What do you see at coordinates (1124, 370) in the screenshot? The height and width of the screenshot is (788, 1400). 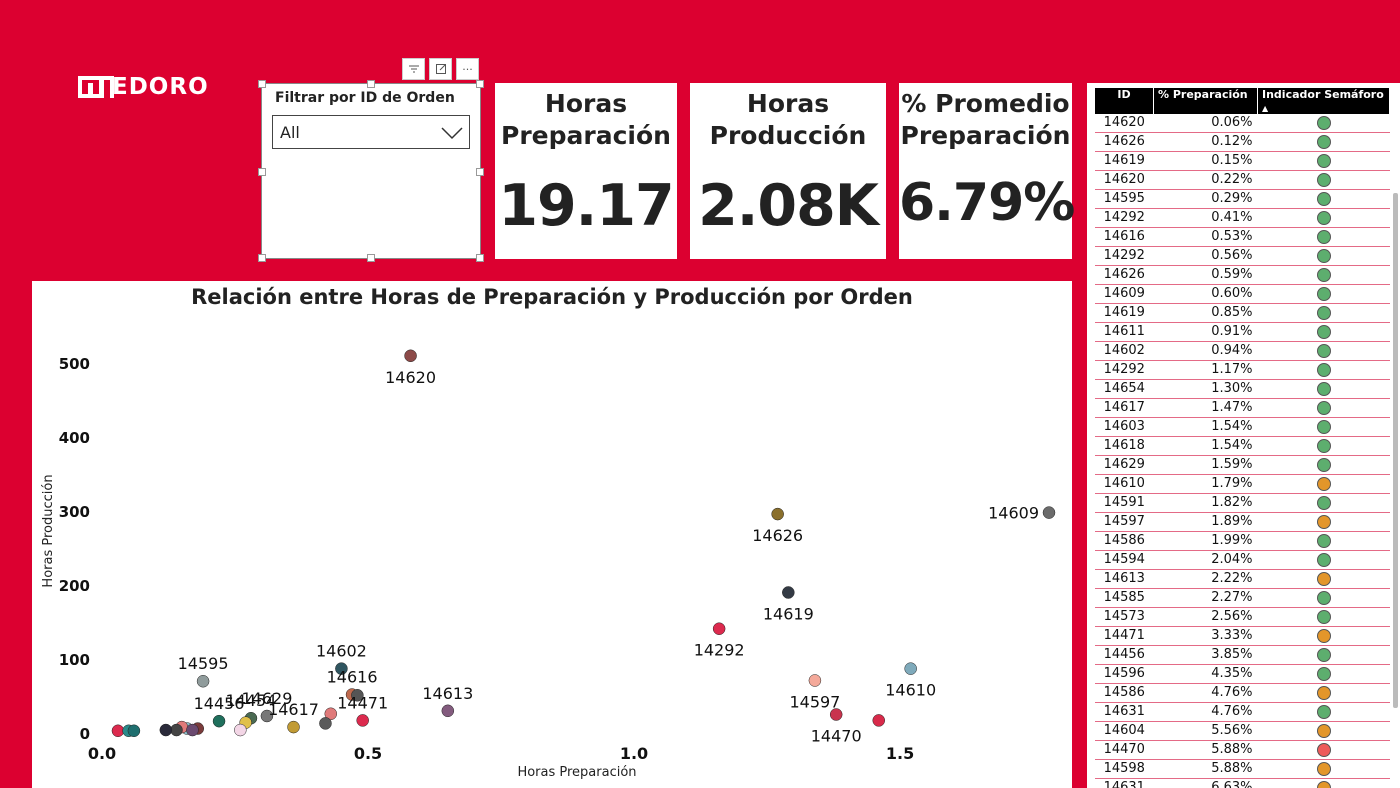 I see `cell-id: 14292` at bounding box center [1124, 370].